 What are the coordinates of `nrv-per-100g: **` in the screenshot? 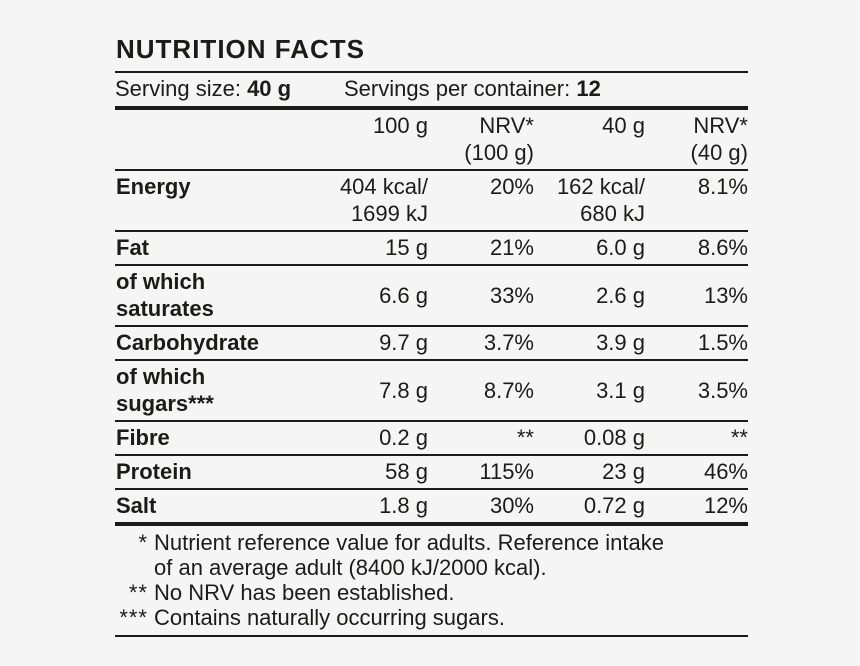 It's located at (525, 437).